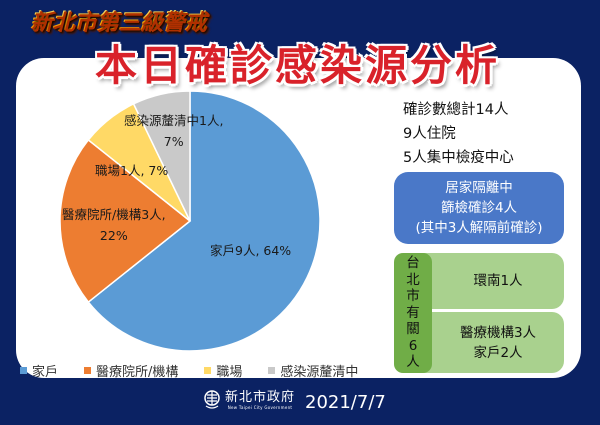  What do you see at coordinates (479, 228) in the screenshot?
I see `home-isolation-line3: (其中3人解隔前確診)` at bounding box center [479, 228].